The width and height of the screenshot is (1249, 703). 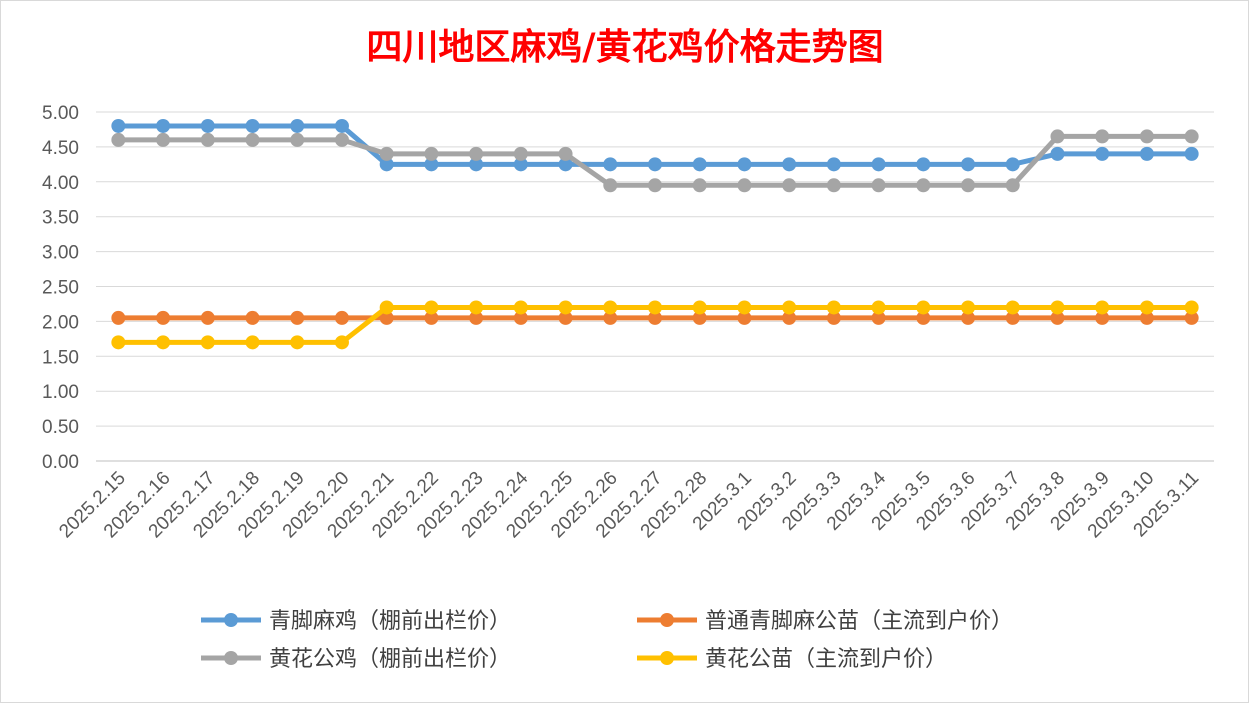 What do you see at coordinates (60, 218) in the screenshot?
I see `y-tick-label: 3.50` at bounding box center [60, 218].